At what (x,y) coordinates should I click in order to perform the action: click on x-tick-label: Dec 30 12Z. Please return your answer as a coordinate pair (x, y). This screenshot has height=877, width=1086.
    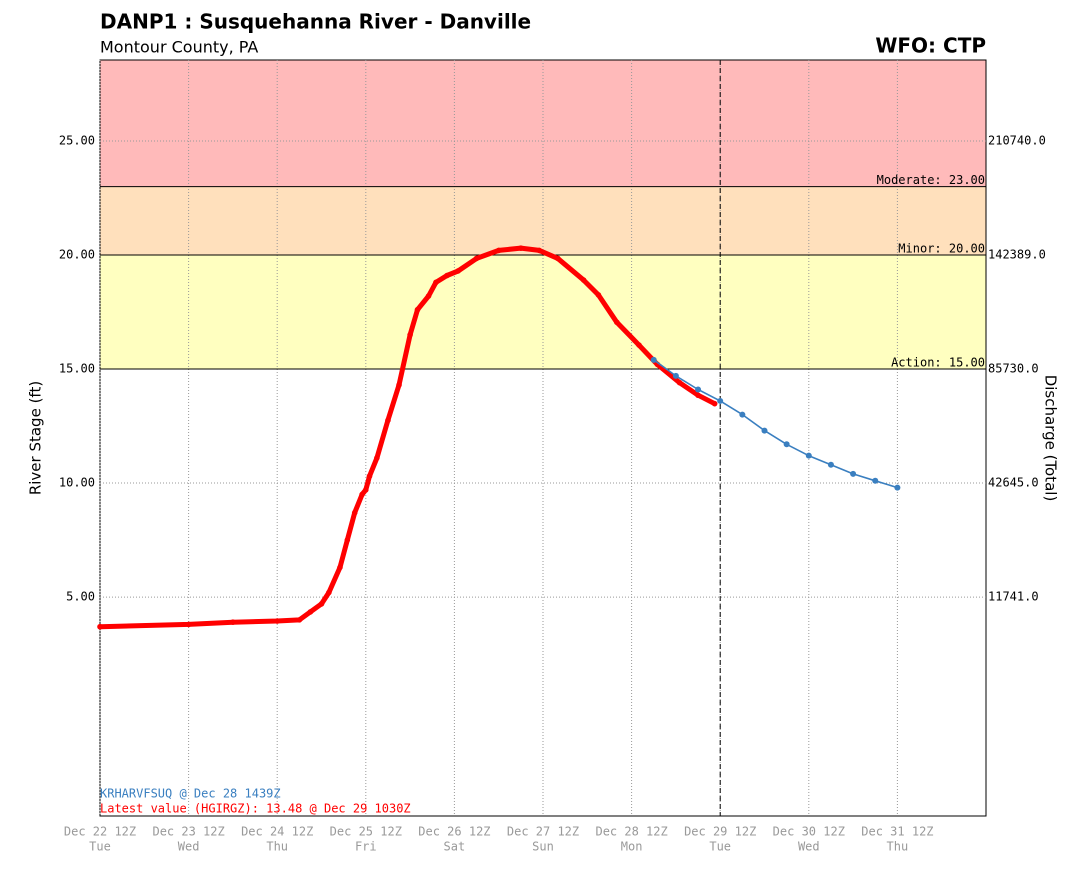
    Looking at the image, I should click on (809, 832).